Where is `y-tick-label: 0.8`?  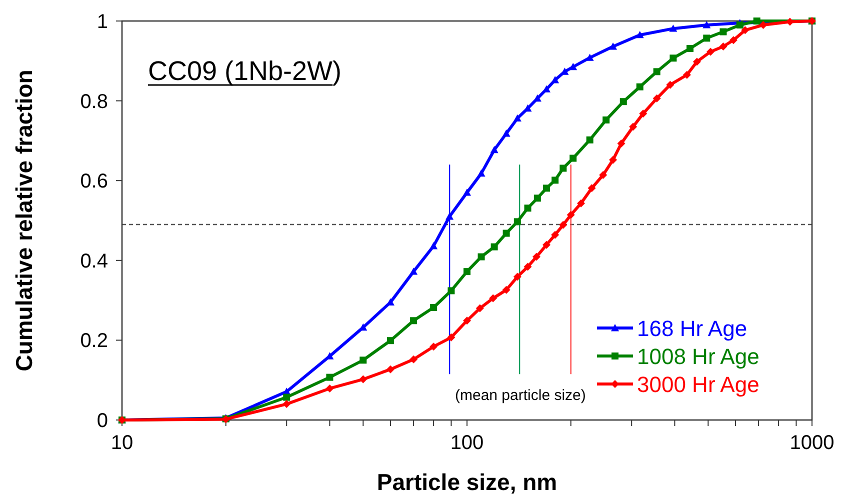 y-tick-label: 0.8 is located at coordinates (94, 101).